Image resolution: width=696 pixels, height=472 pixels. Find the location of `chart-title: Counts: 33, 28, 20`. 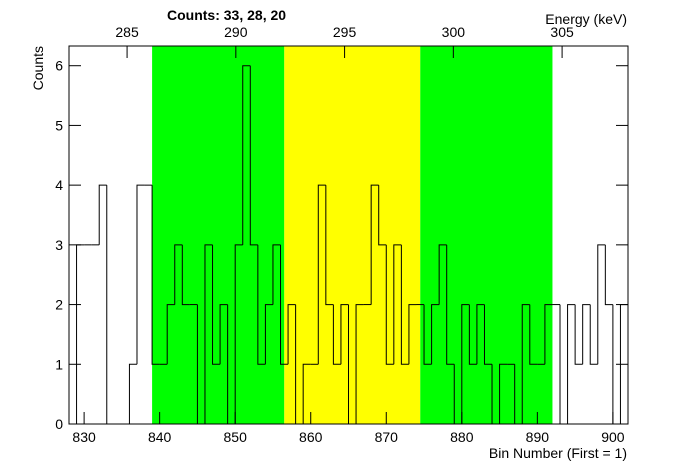

chart-title: Counts: 33, 28, 20 is located at coordinates (226, 15).